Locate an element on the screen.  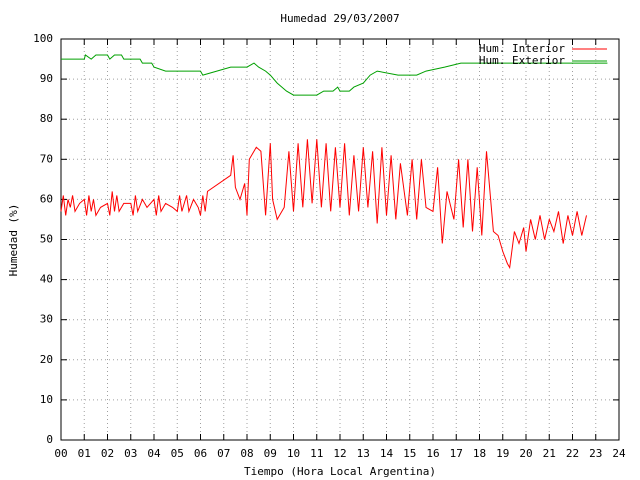
x-tick-label: 14 is located at coordinates (387, 453).